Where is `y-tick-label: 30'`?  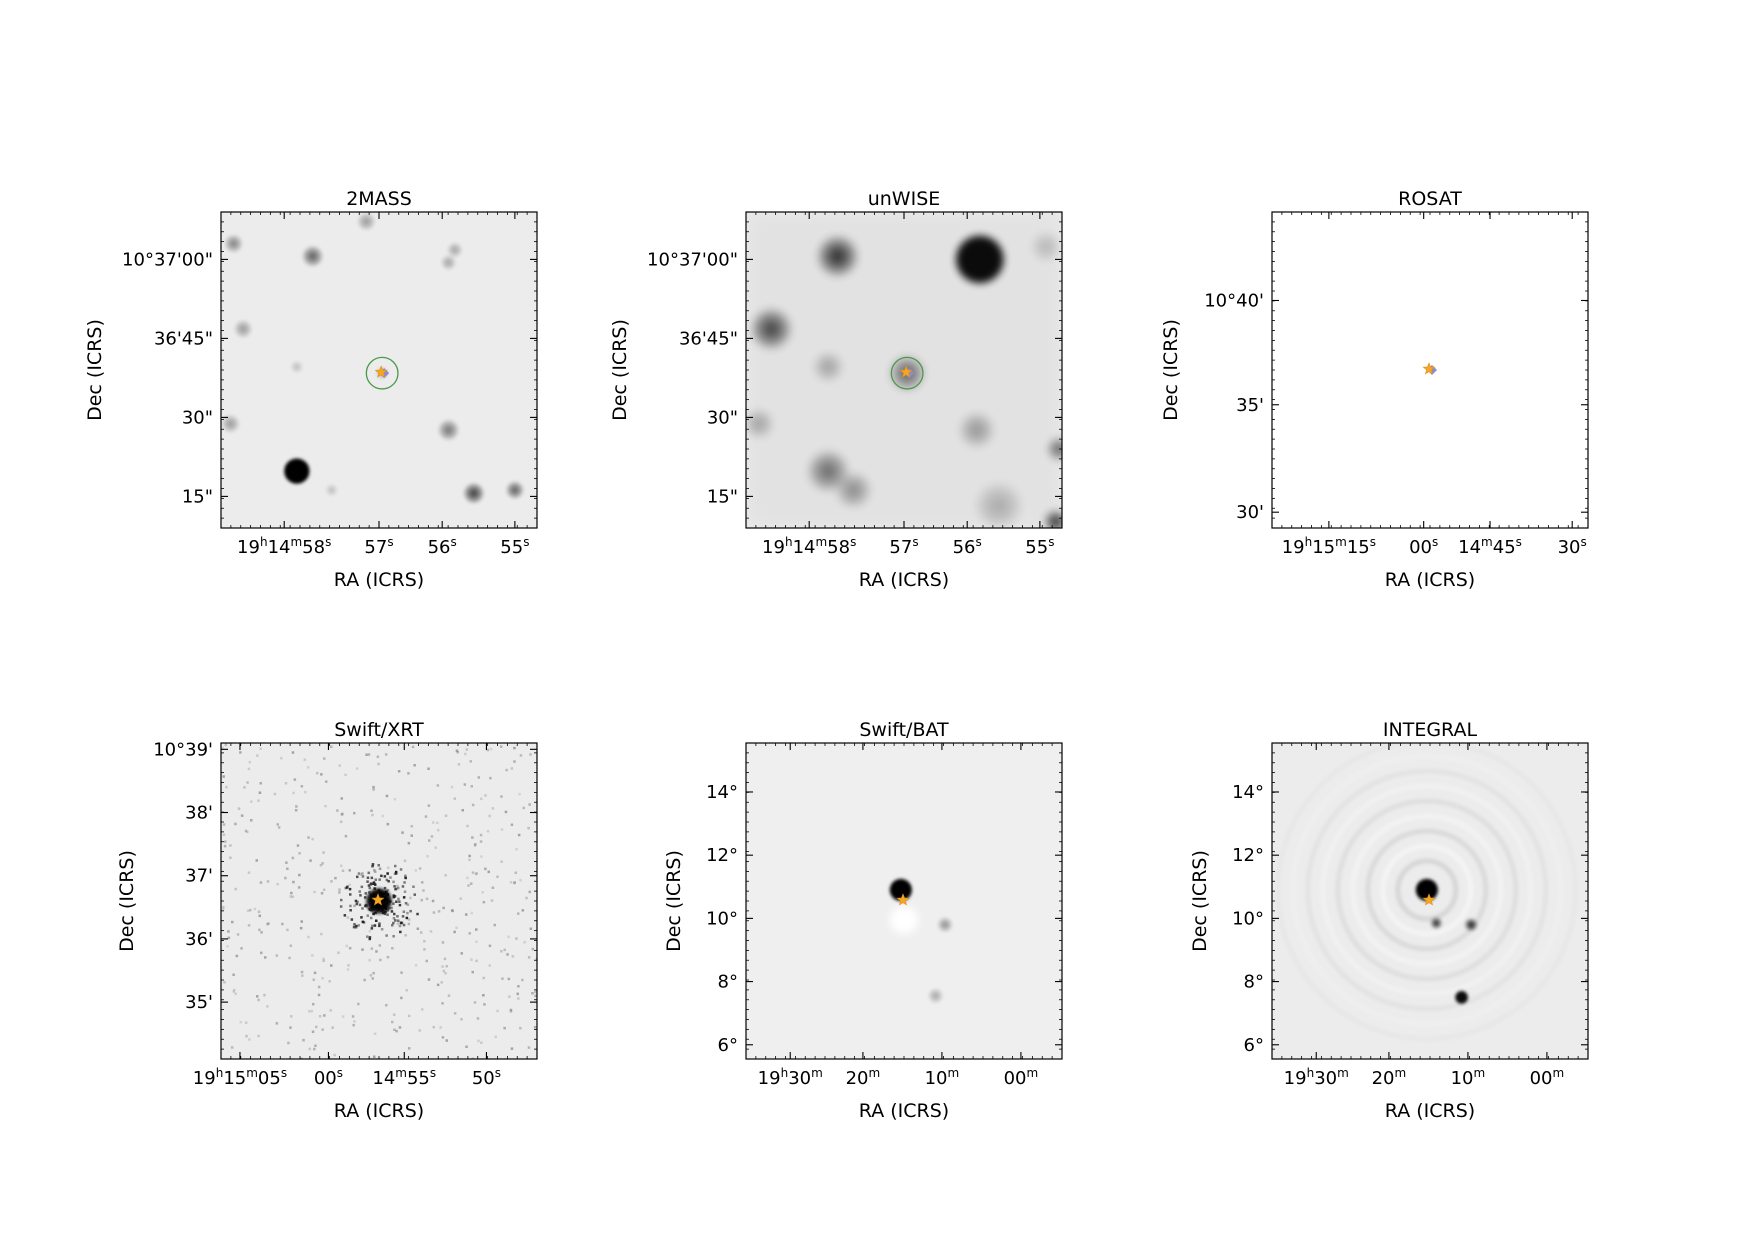
y-tick-label: 30' is located at coordinates (1250, 512).